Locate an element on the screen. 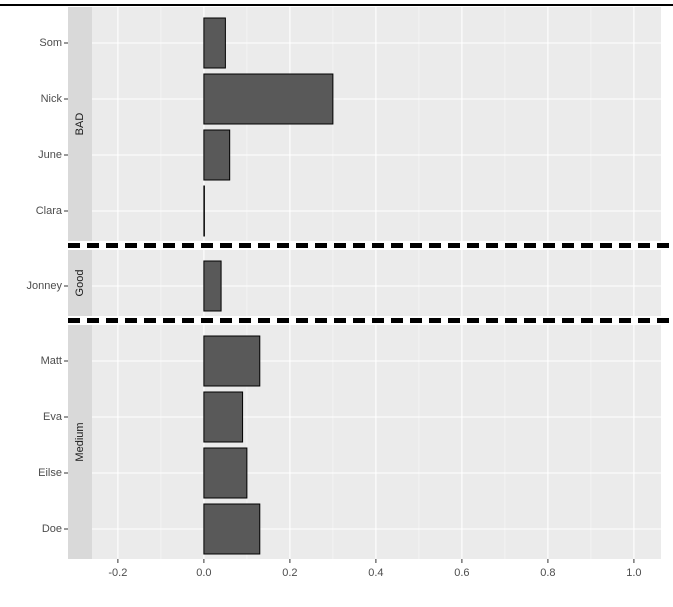 The image size is (673, 607). strip: BAD is located at coordinates (80, 124).